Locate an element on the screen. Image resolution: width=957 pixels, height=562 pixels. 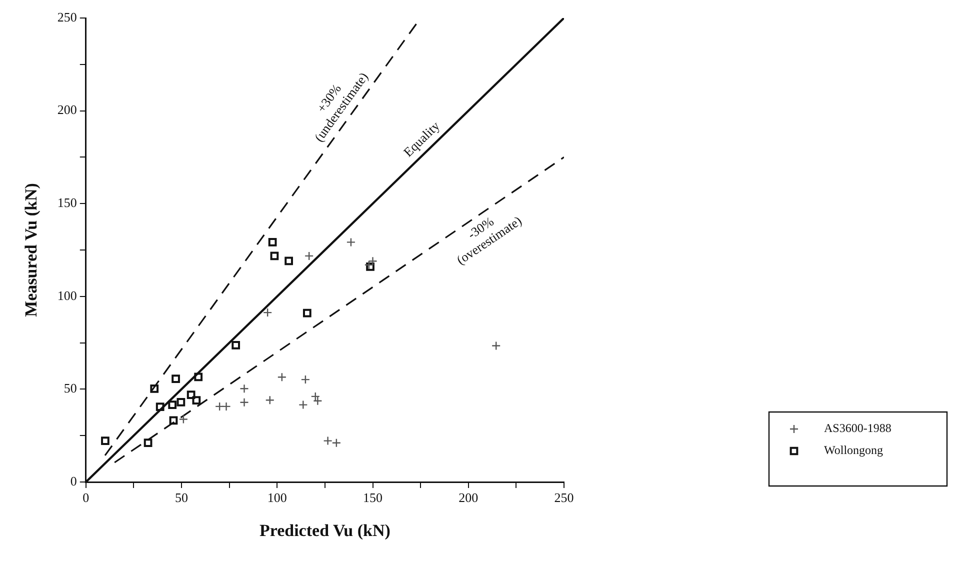
y-tick-label: 50 is located at coordinates (70, 388).